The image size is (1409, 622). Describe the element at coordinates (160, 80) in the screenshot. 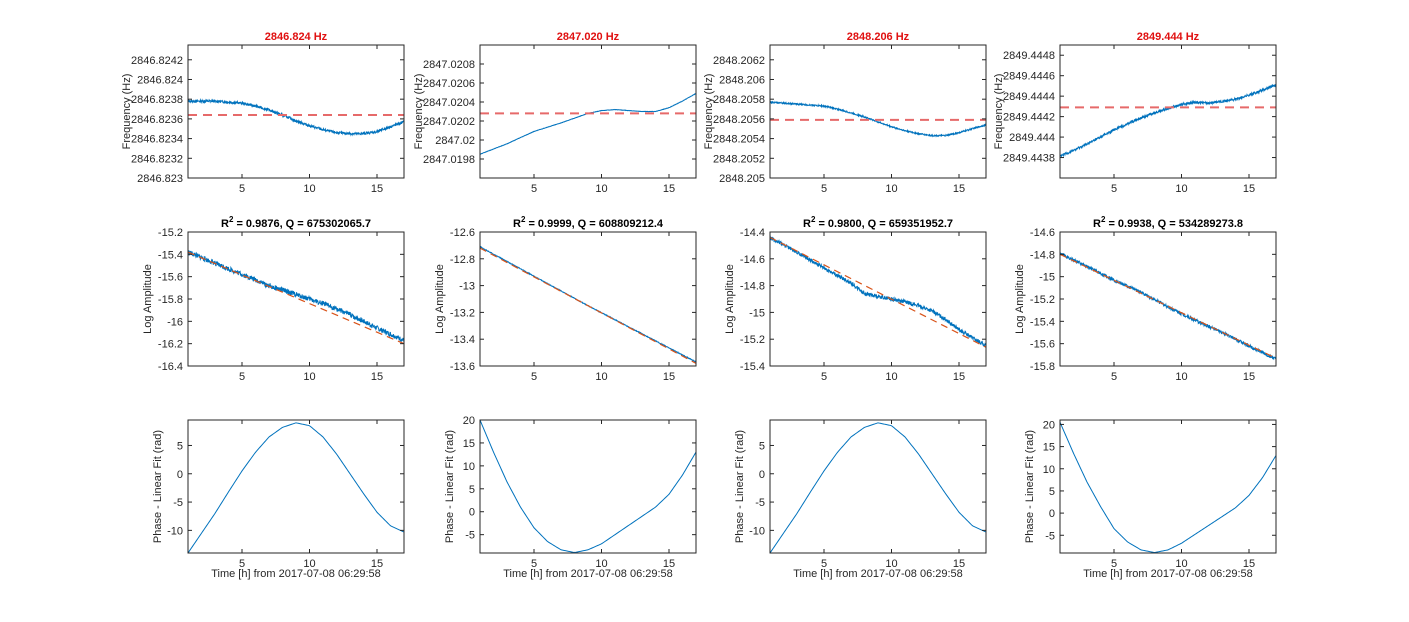

I see `y-tick-label: 2846.824` at that location.